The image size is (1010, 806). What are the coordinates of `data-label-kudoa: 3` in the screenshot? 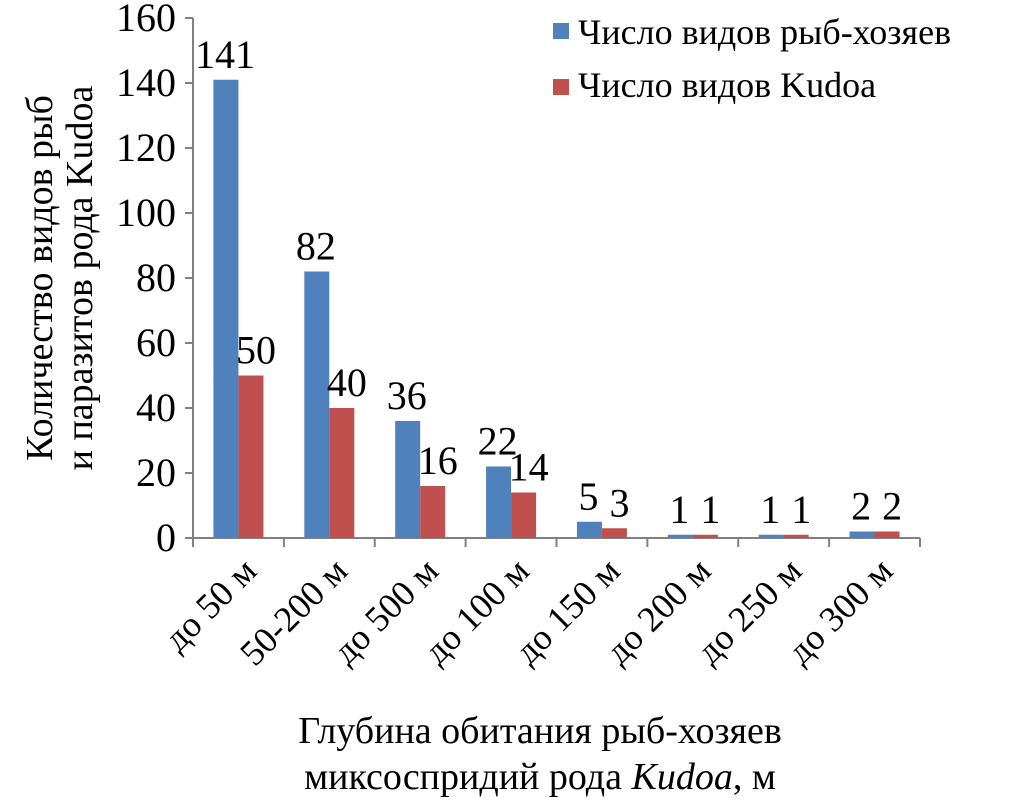 It's located at (619, 502).